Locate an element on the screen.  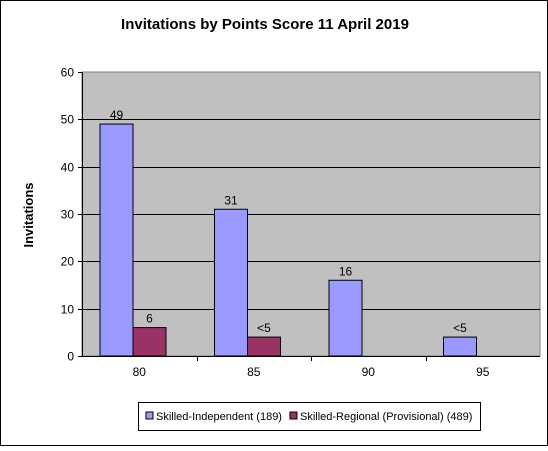
x-tick-label: 95 is located at coordinates (483, 372).